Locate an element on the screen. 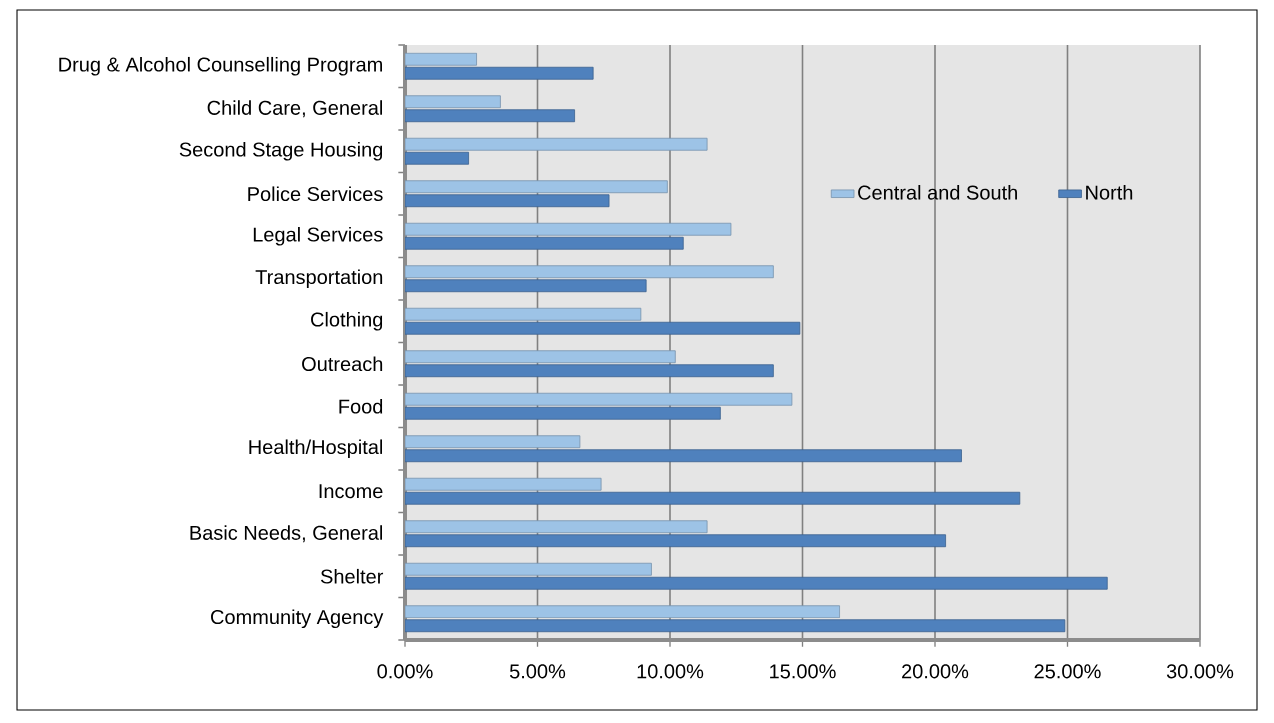  y-tick-label: Second Stage Housing is located at coordinates (281, 151).